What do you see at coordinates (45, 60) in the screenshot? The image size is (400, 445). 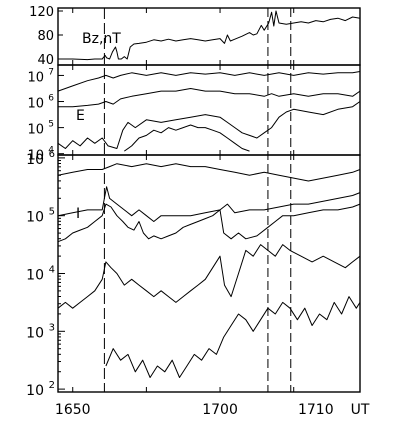 I see `bz-ytick-label-3: 40` at bounding box center [45, 60].